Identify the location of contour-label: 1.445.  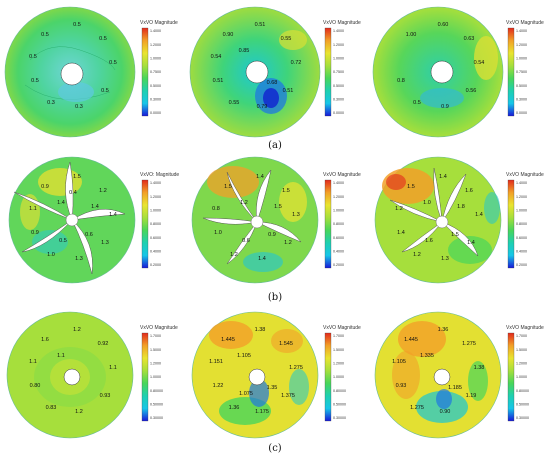
(228, 340).